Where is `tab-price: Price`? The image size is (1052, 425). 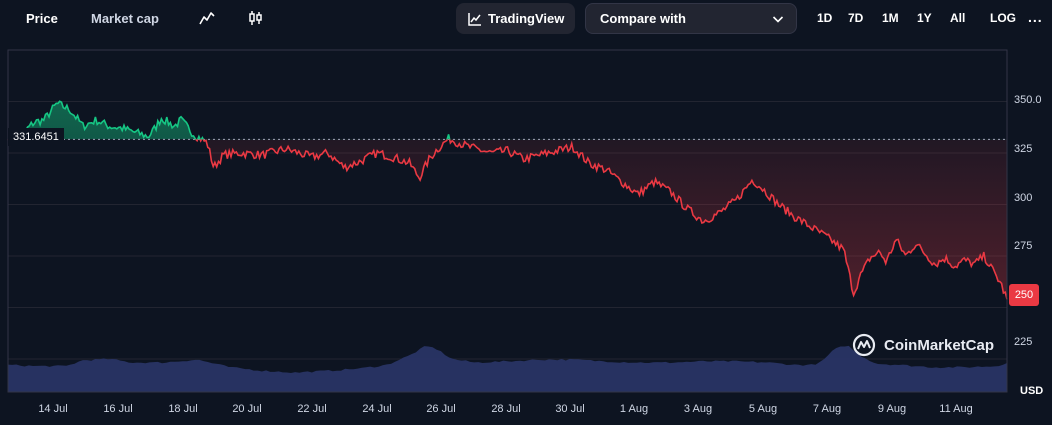 tab-price: Price is located at coordinates (42, 18).